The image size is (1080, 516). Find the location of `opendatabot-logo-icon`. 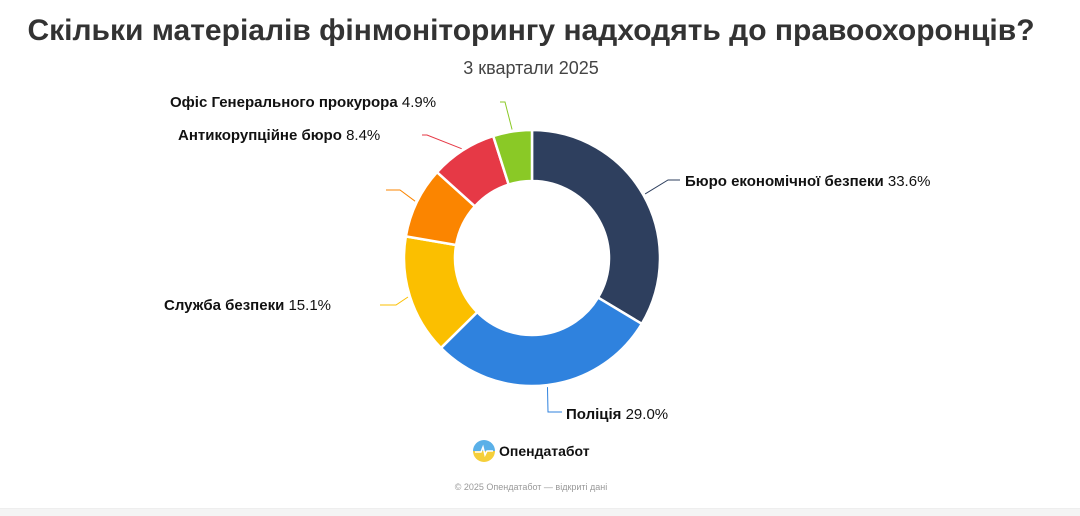

opendatabot-logo-icon is located at coordinates (484, 451).